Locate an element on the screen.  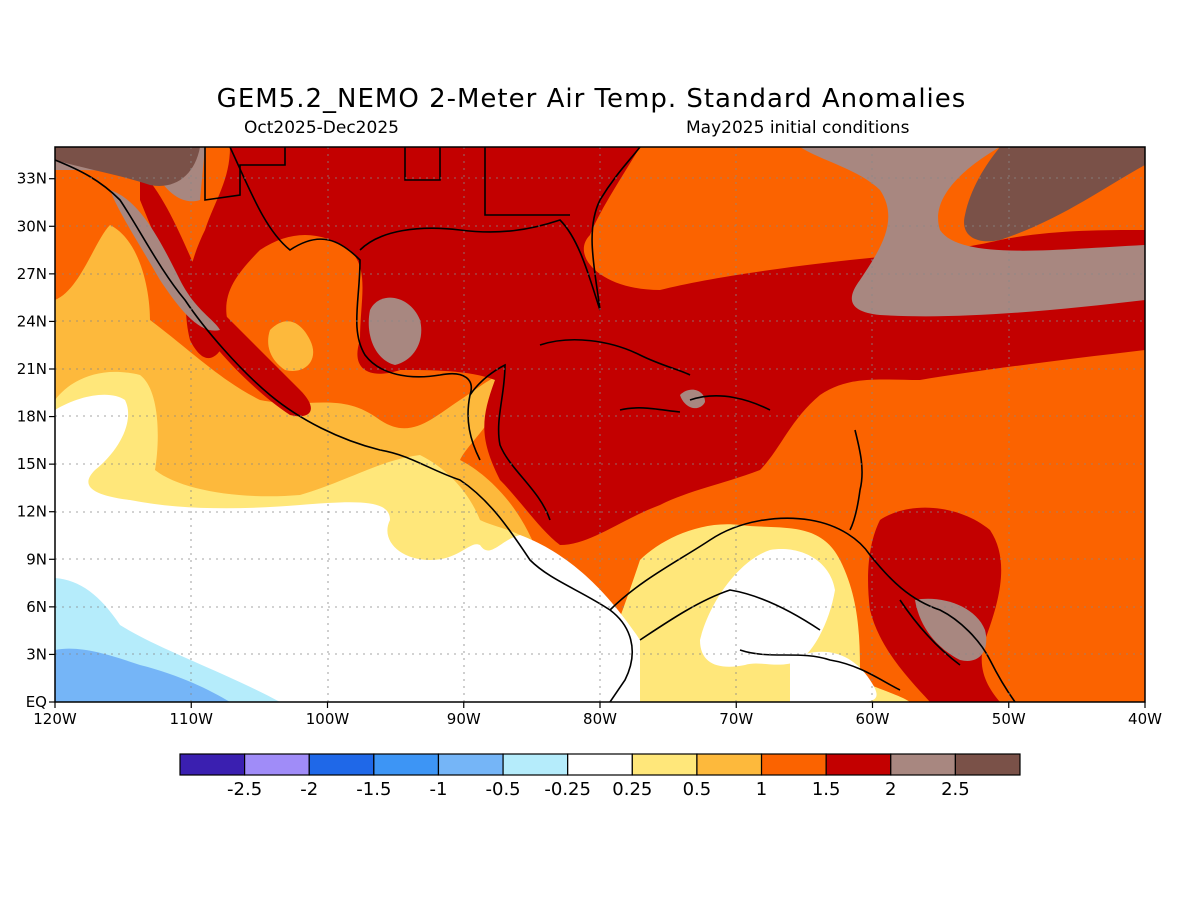
color-legend: -2.5 -2 -1.5 -1 -0.5 -0.25 0.25 0.5 1 1.5 2 2.5 is located at coordinates (600, 776).